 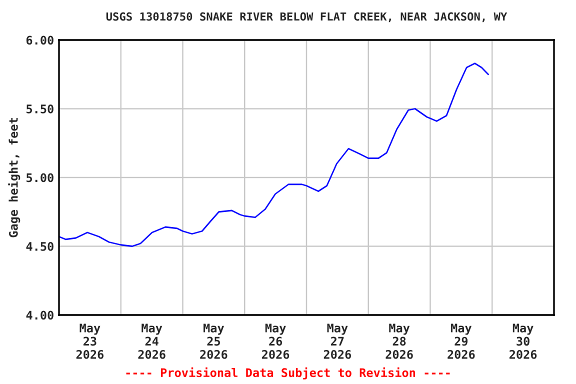 I want to click on y-tick-label: 4.50, so click(x=40, y=246).